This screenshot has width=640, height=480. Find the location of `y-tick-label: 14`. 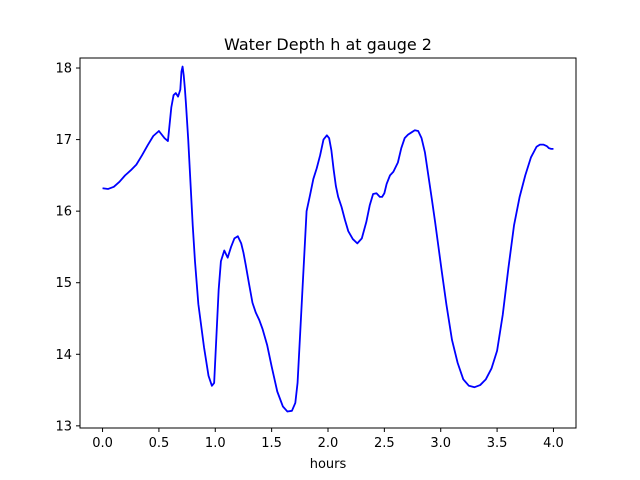

y-tick-label: 14 is located at coordinates (63, 355).